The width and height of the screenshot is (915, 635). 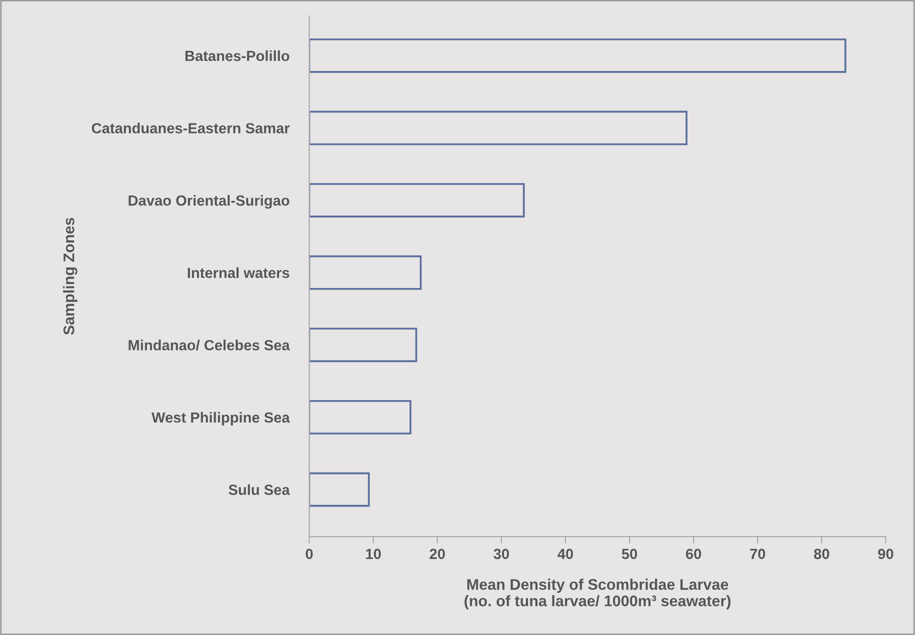 What do you see at coordinates (758, 554) in the screenshot?
I see `x-tick-label: 70` at bounding box center [758, 554].